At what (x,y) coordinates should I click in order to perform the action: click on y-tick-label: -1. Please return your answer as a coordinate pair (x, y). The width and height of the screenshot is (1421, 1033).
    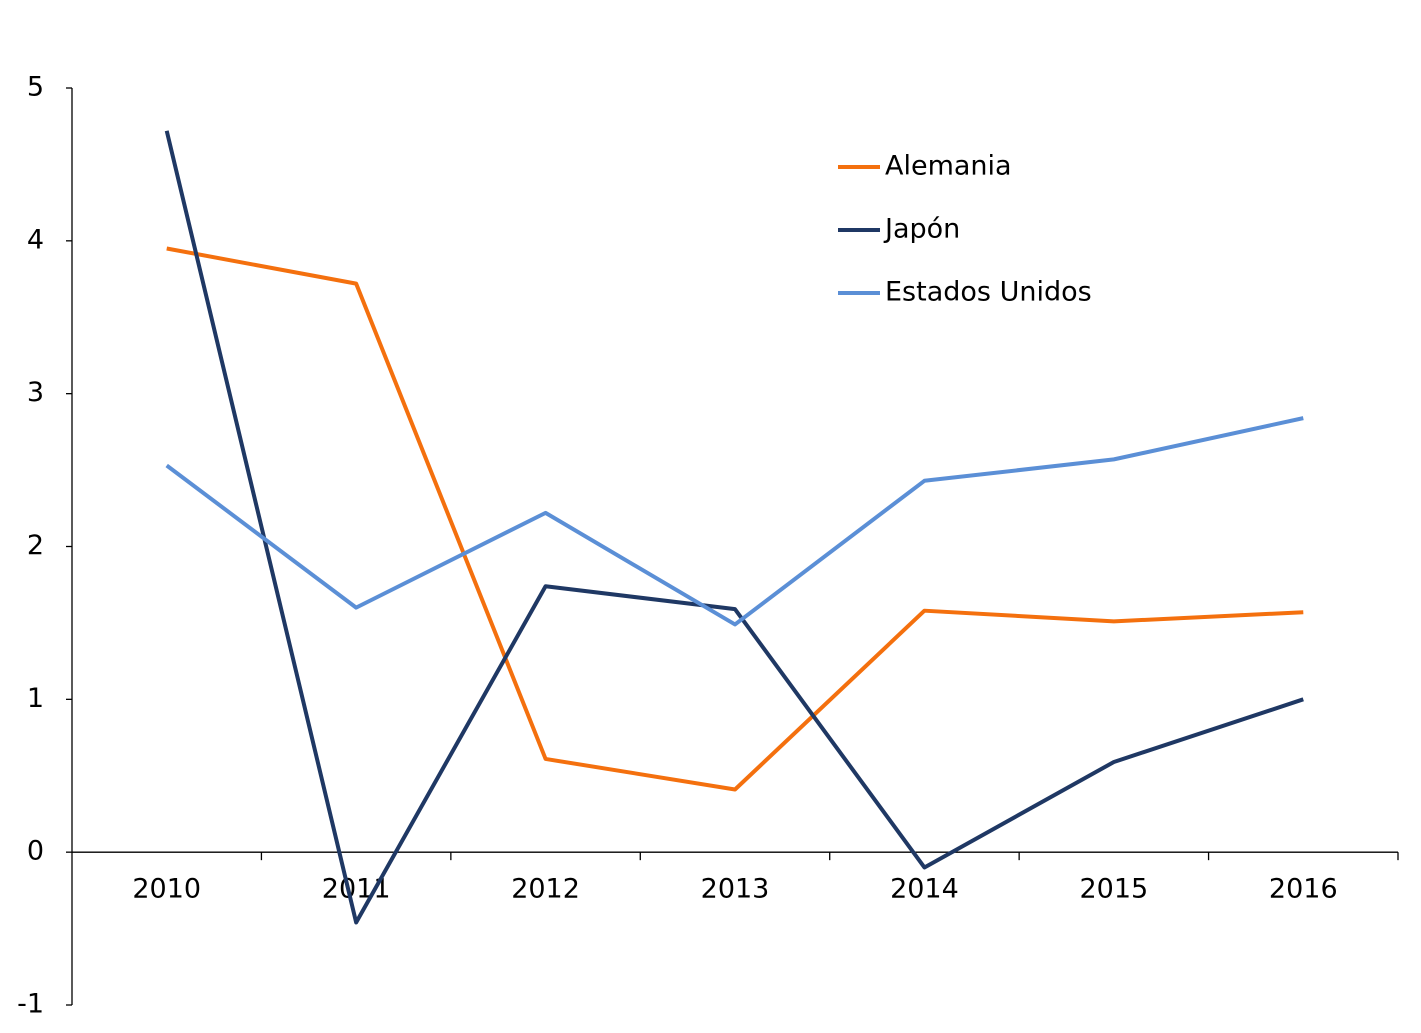
    Looking at the image, I should click on (30, 1004).